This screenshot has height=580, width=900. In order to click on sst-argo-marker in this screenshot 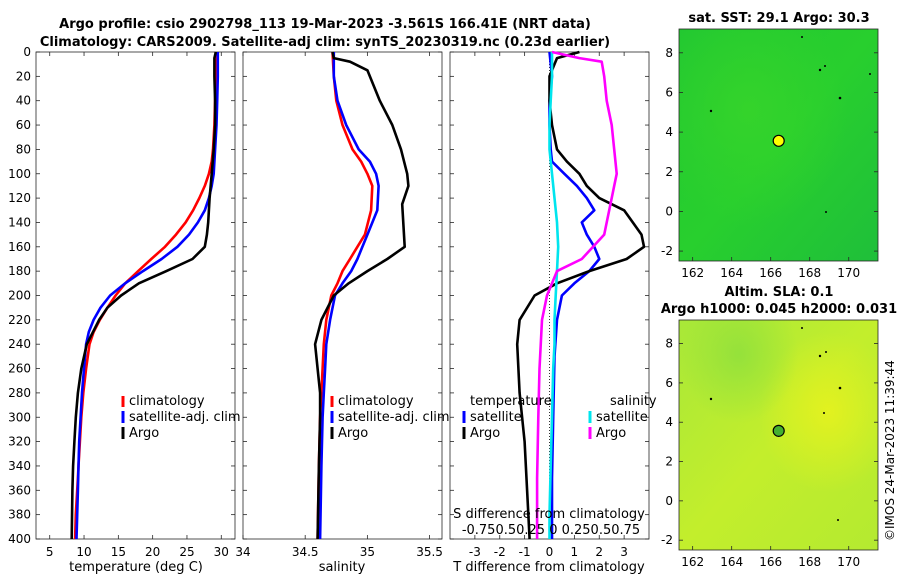, I will do `click(778, 140)`.